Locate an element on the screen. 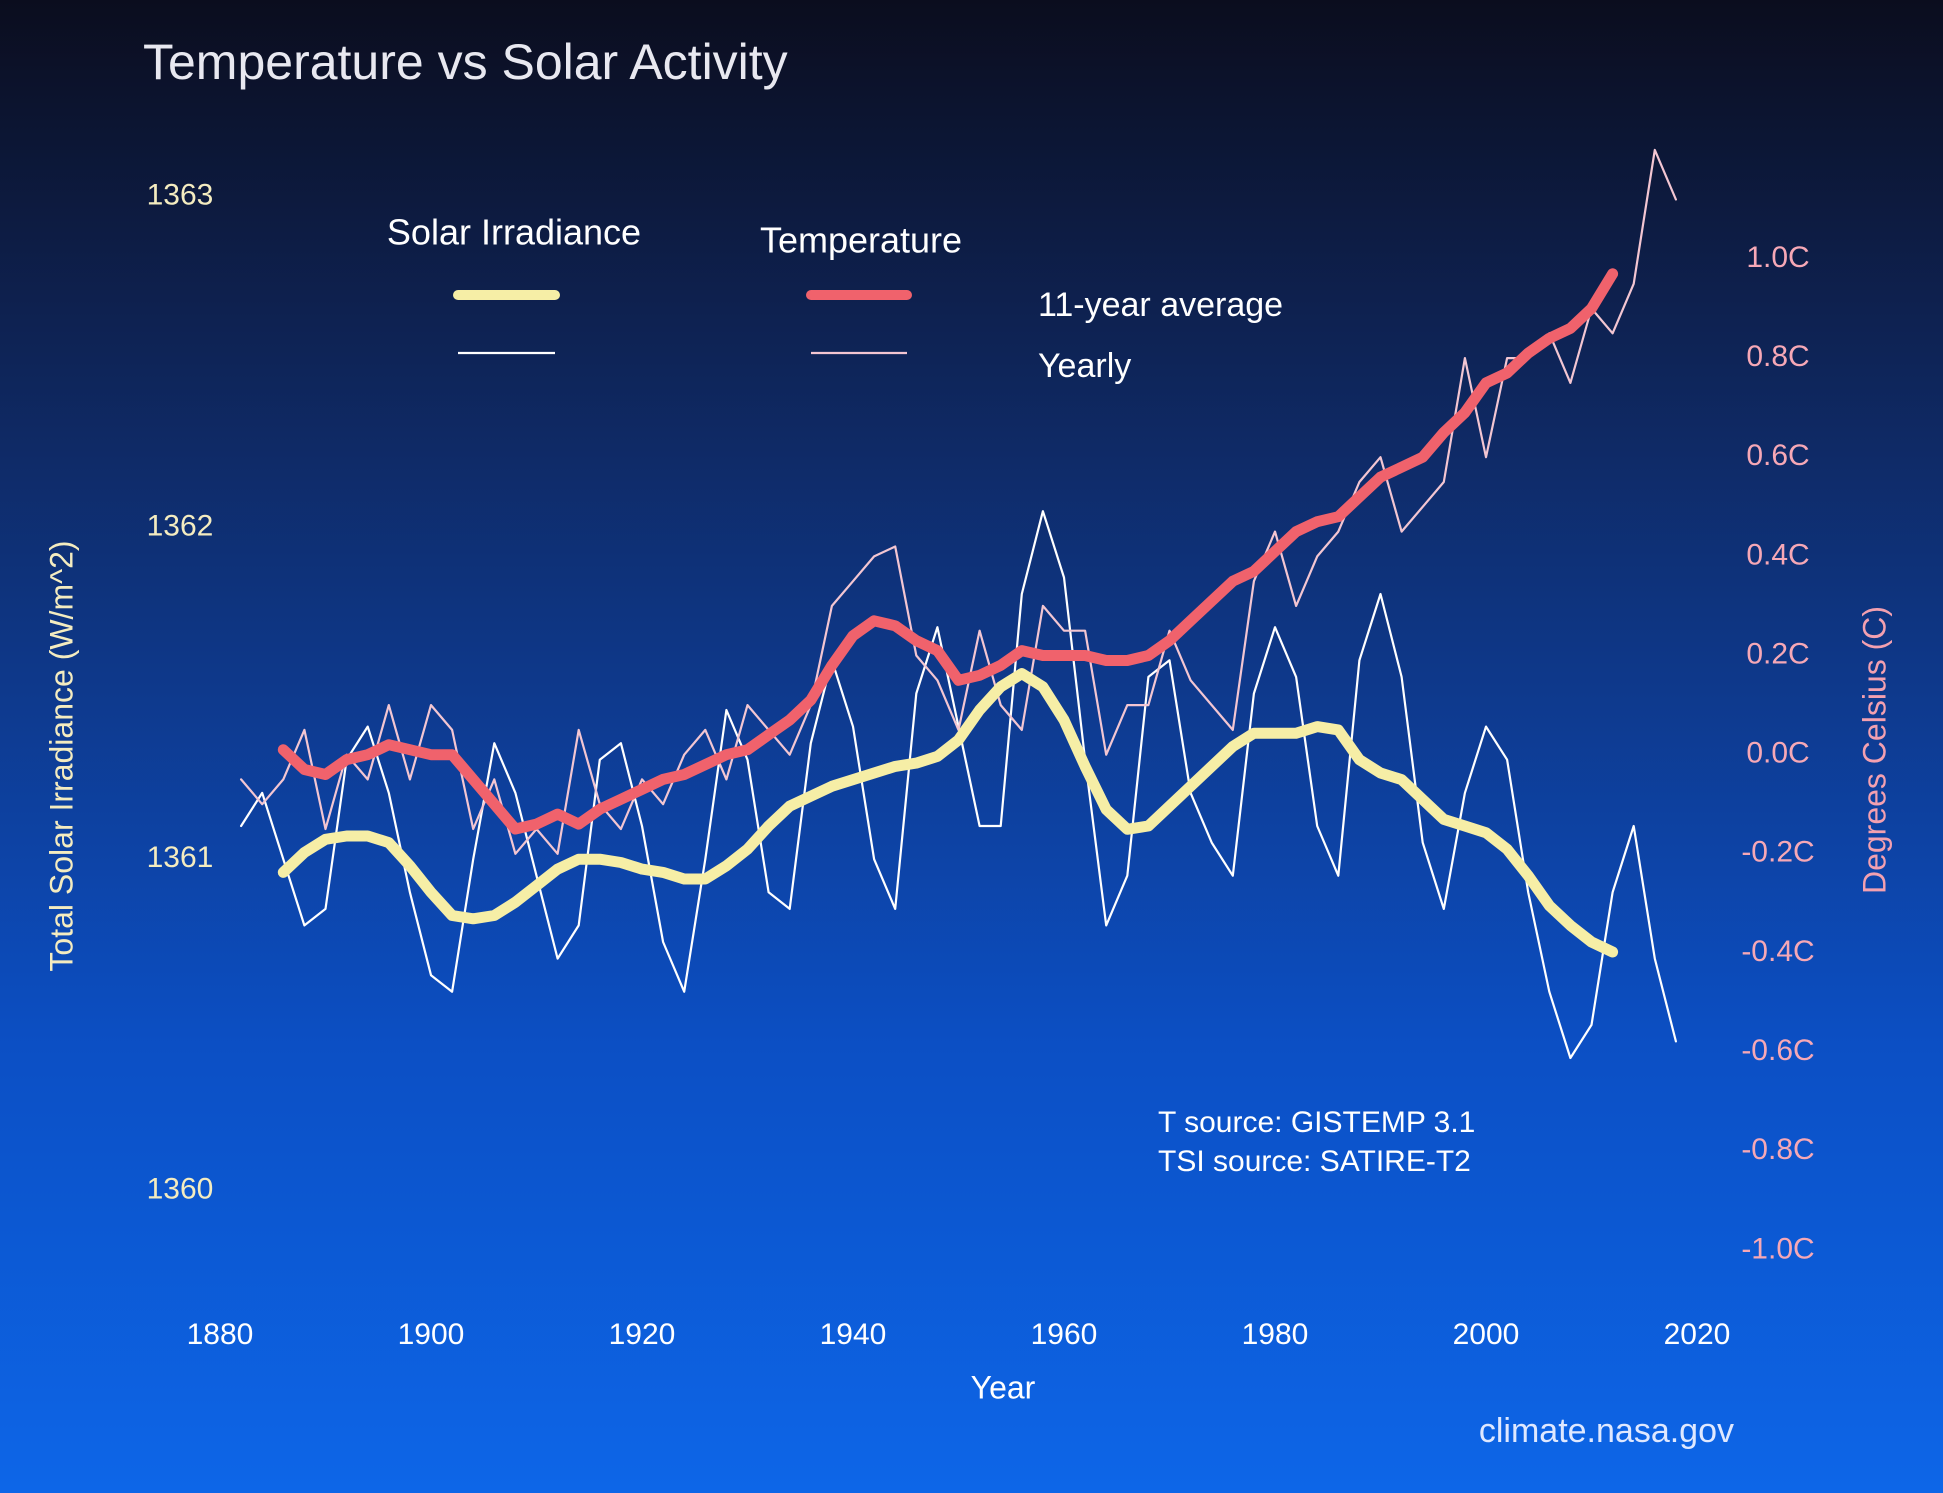 This screenshot has height=1493, width=1943. y-tick-label: 1363 is located at coordinates (180, 194).